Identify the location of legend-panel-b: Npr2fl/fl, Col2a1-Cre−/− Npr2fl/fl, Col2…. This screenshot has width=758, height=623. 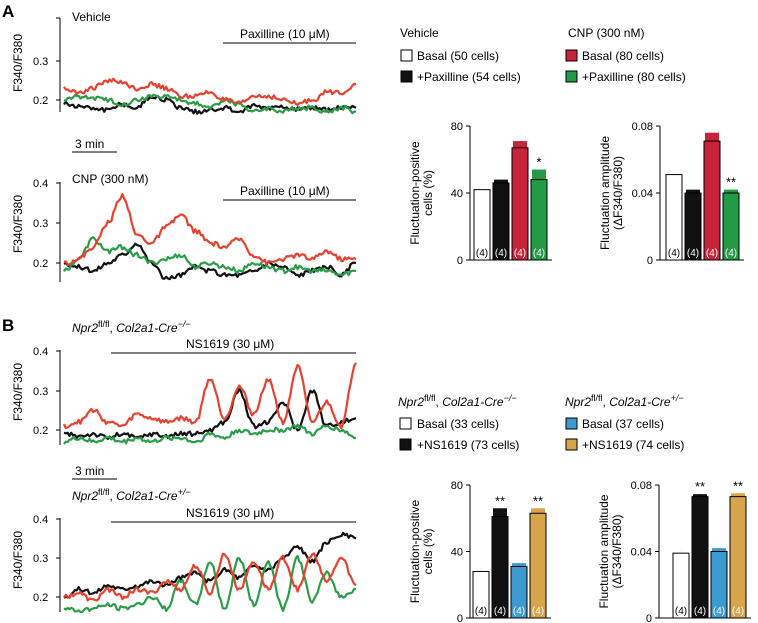
(541, 422).